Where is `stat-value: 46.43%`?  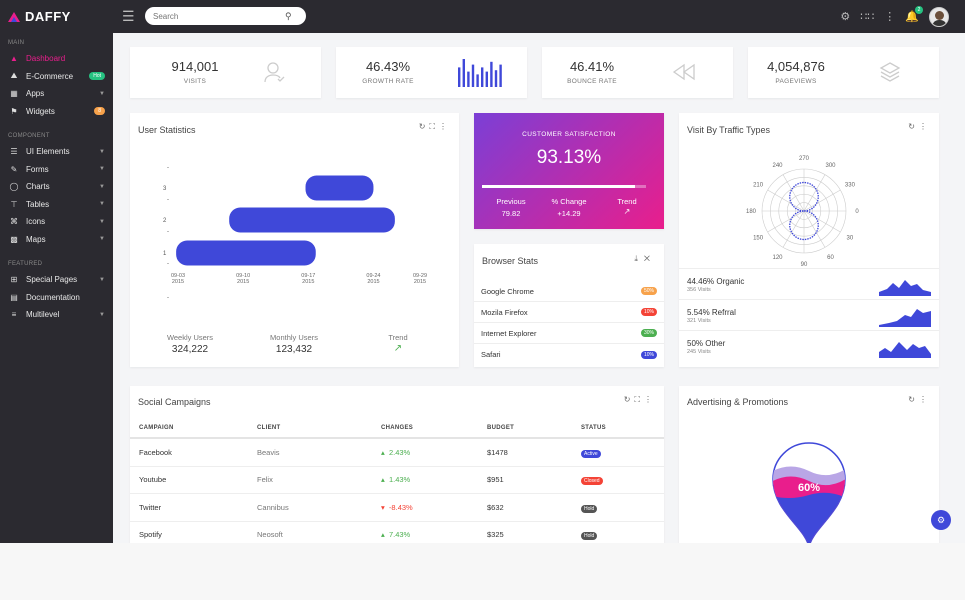
stat-value: 46.43% is located at coordinates (388, 66).